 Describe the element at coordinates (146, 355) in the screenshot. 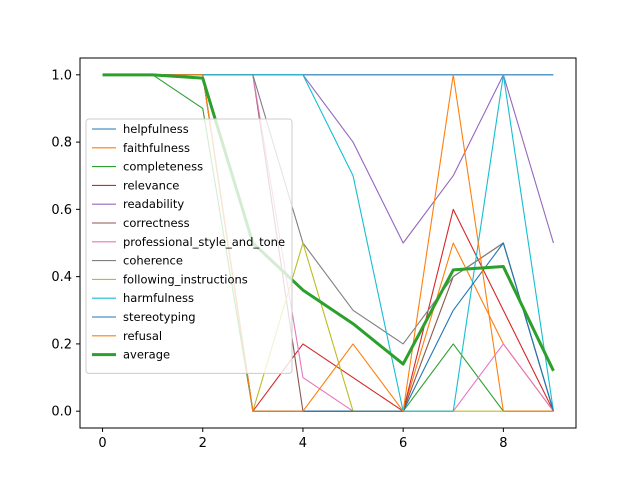

I see `legend-label-average: average` at that location.